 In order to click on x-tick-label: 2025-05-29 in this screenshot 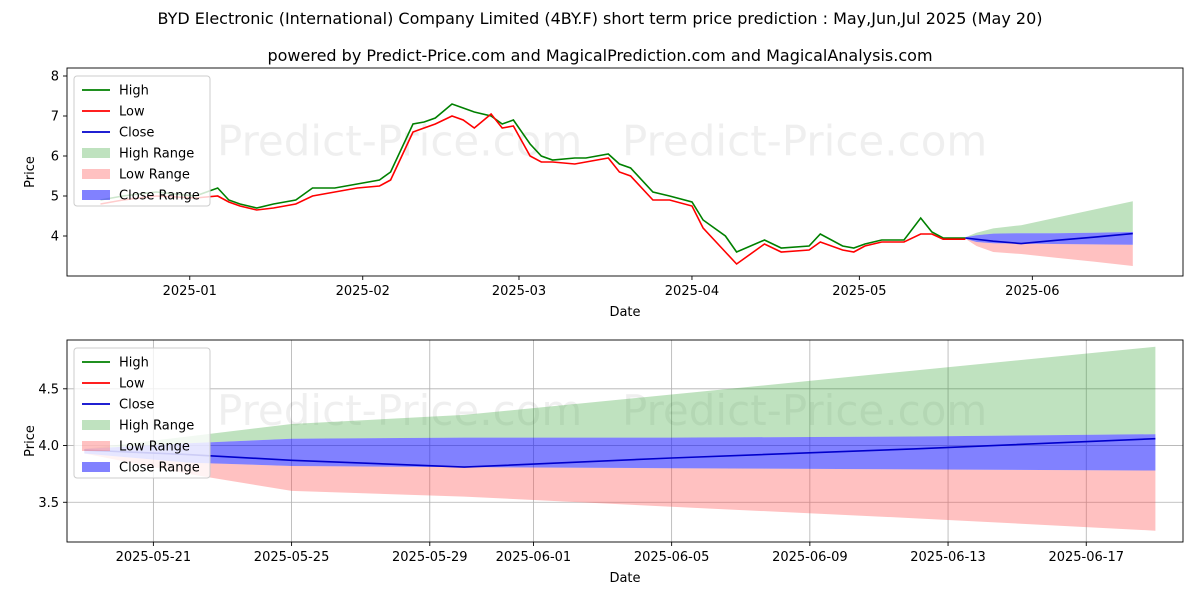, I will do `click(430, 557)`.